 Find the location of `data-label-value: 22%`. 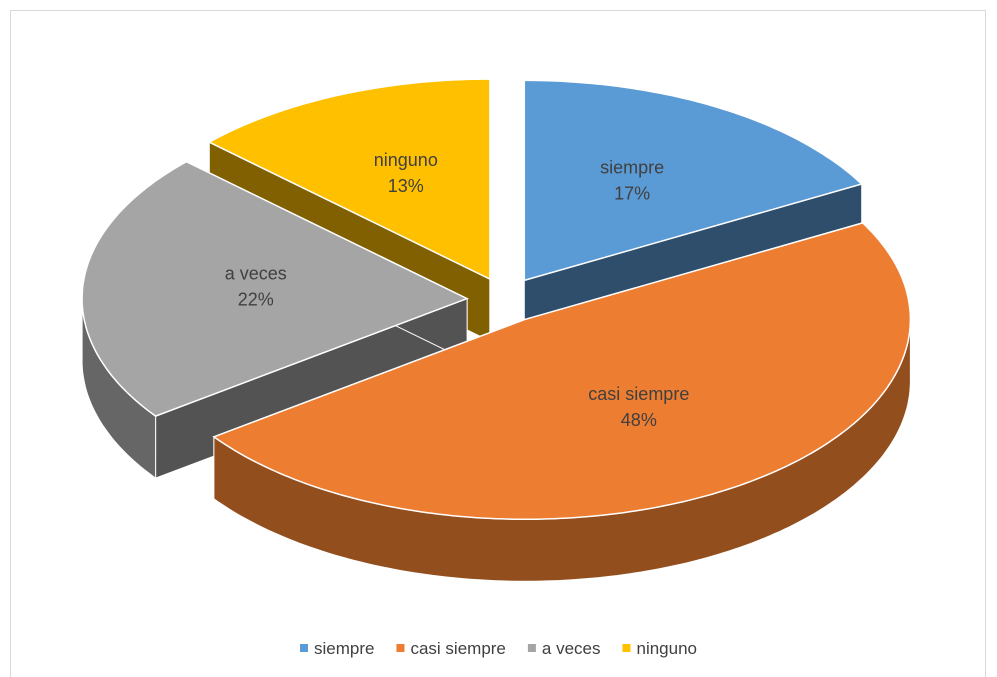

data-label-value: 22% is located at coordinates (256, 300).